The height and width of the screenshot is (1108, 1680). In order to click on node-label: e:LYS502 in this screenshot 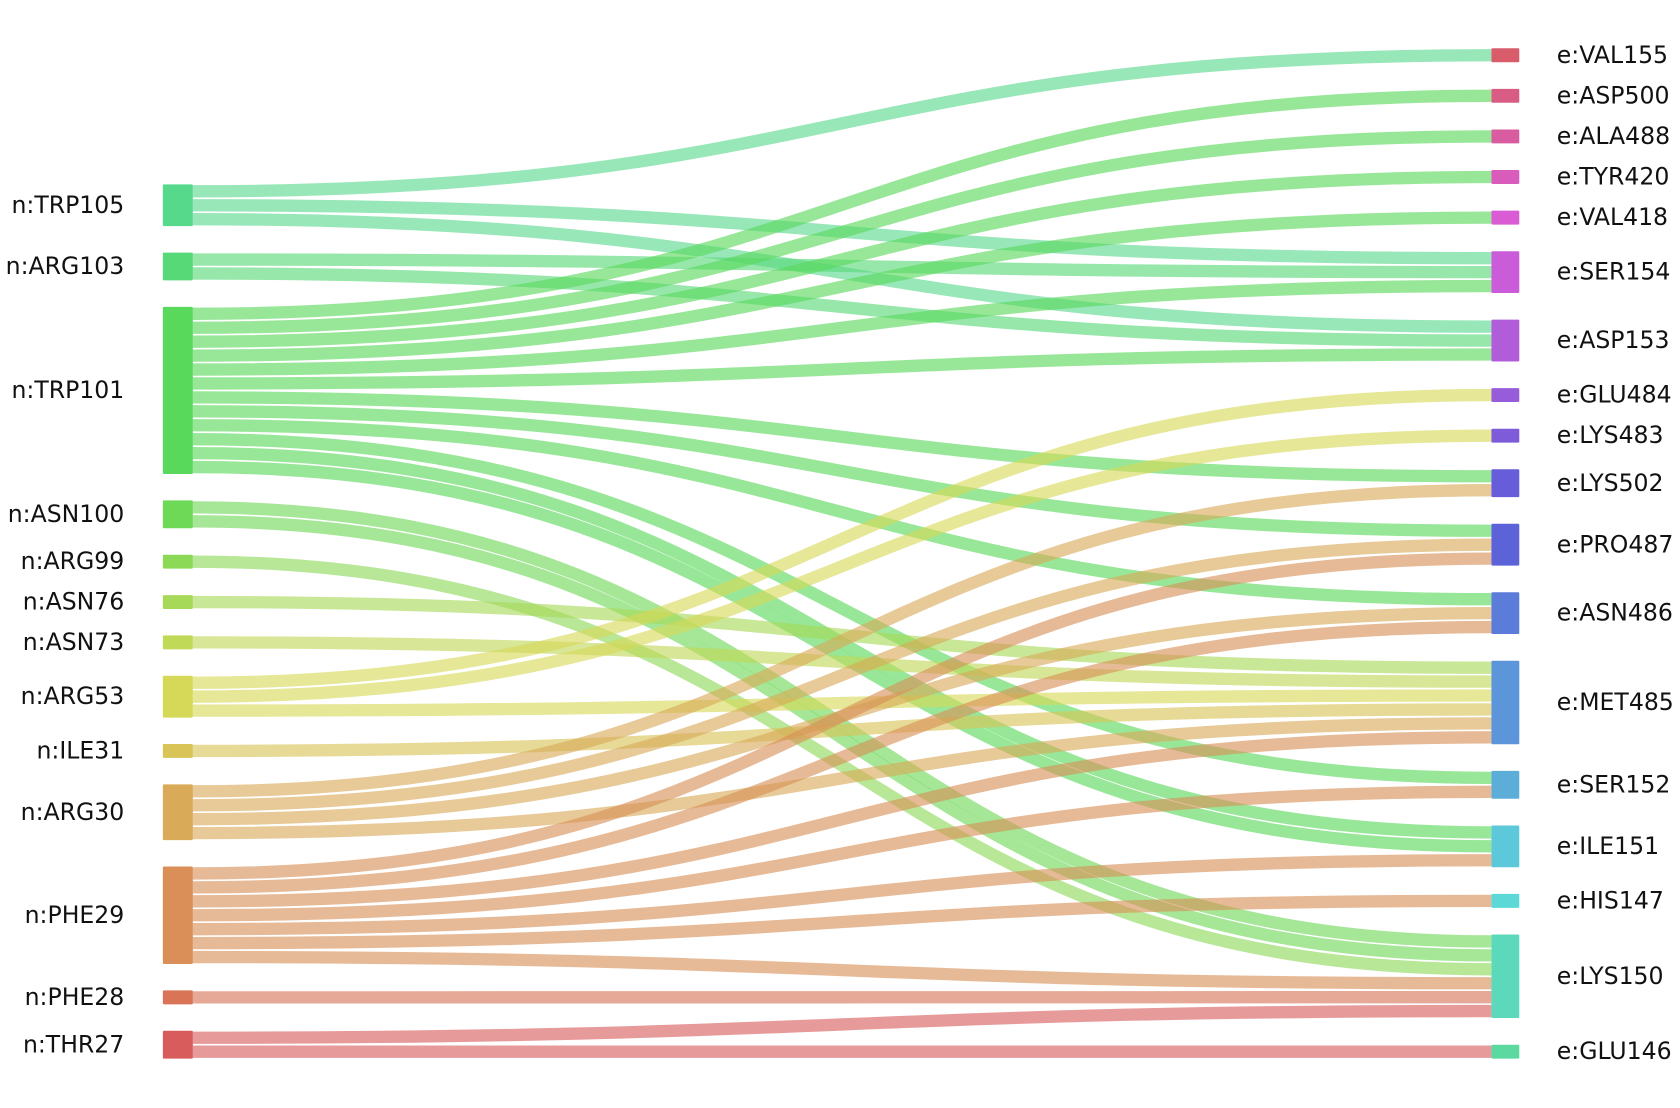, I will do `click(1610, 483)`.